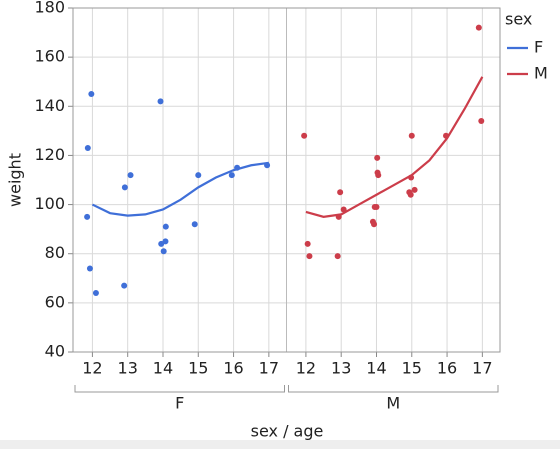  Describe the element at coordinates (15, 180) in the screenshot. I see `y-axis-label: weight` at that location.